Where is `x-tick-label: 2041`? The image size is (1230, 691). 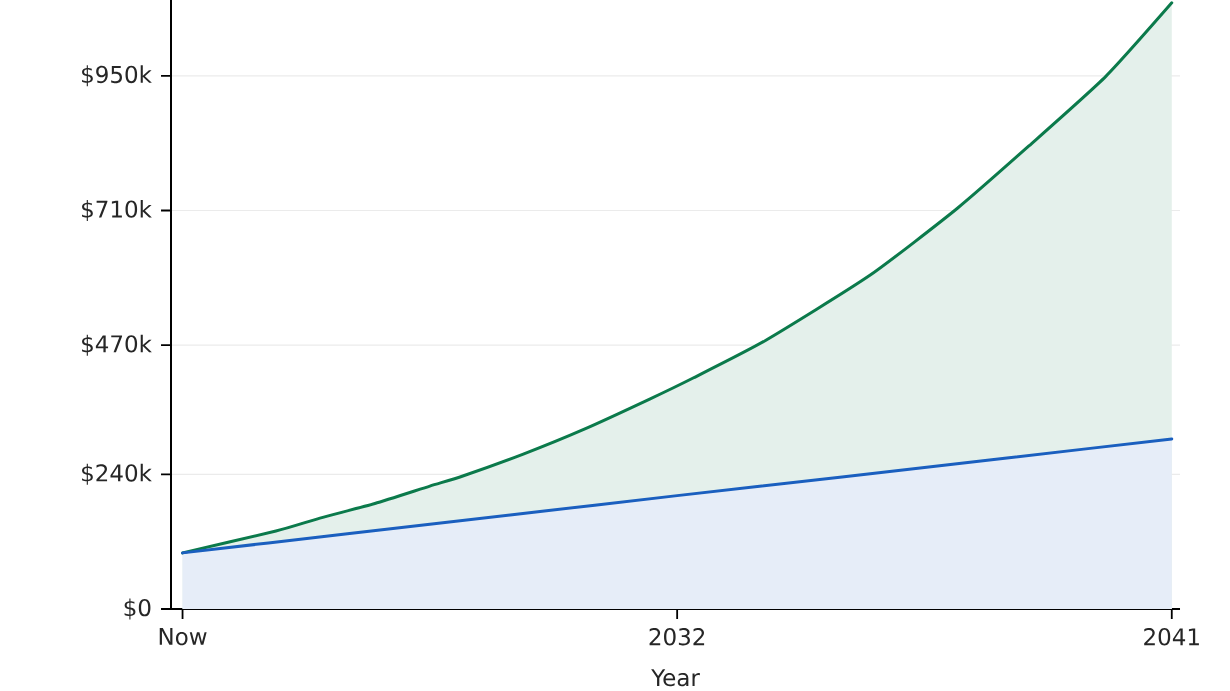 x-tick-label: 2041 is located at coordinates (1171, 637).